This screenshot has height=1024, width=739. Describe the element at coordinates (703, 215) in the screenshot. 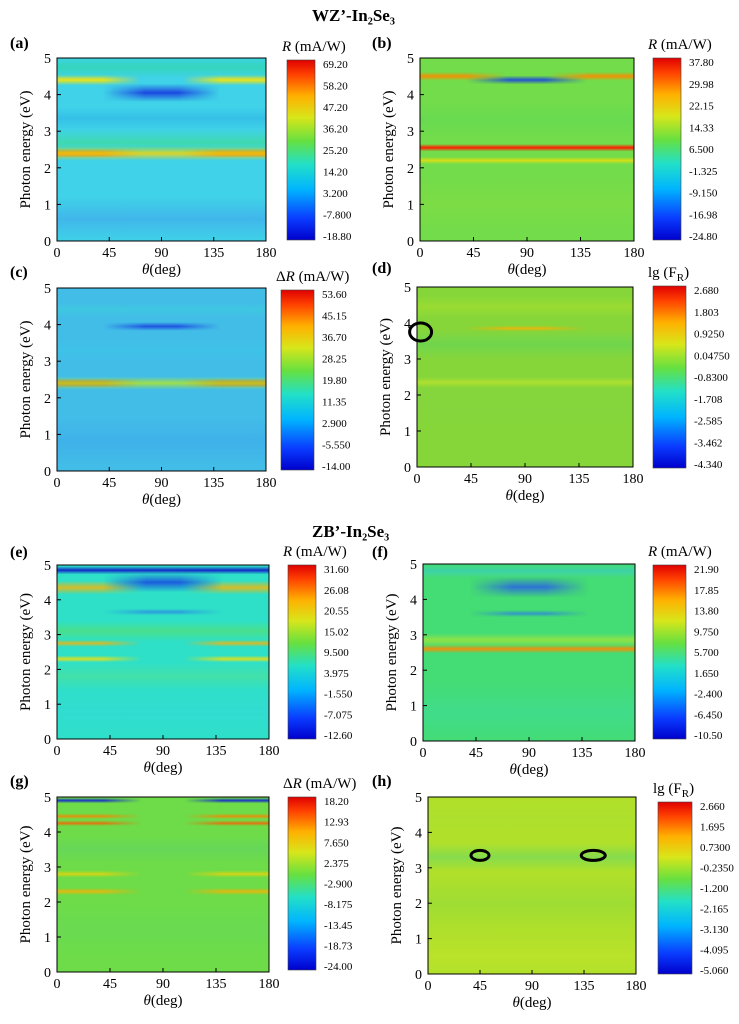

I see `colorbar-tick-label: -16.98` at that location.